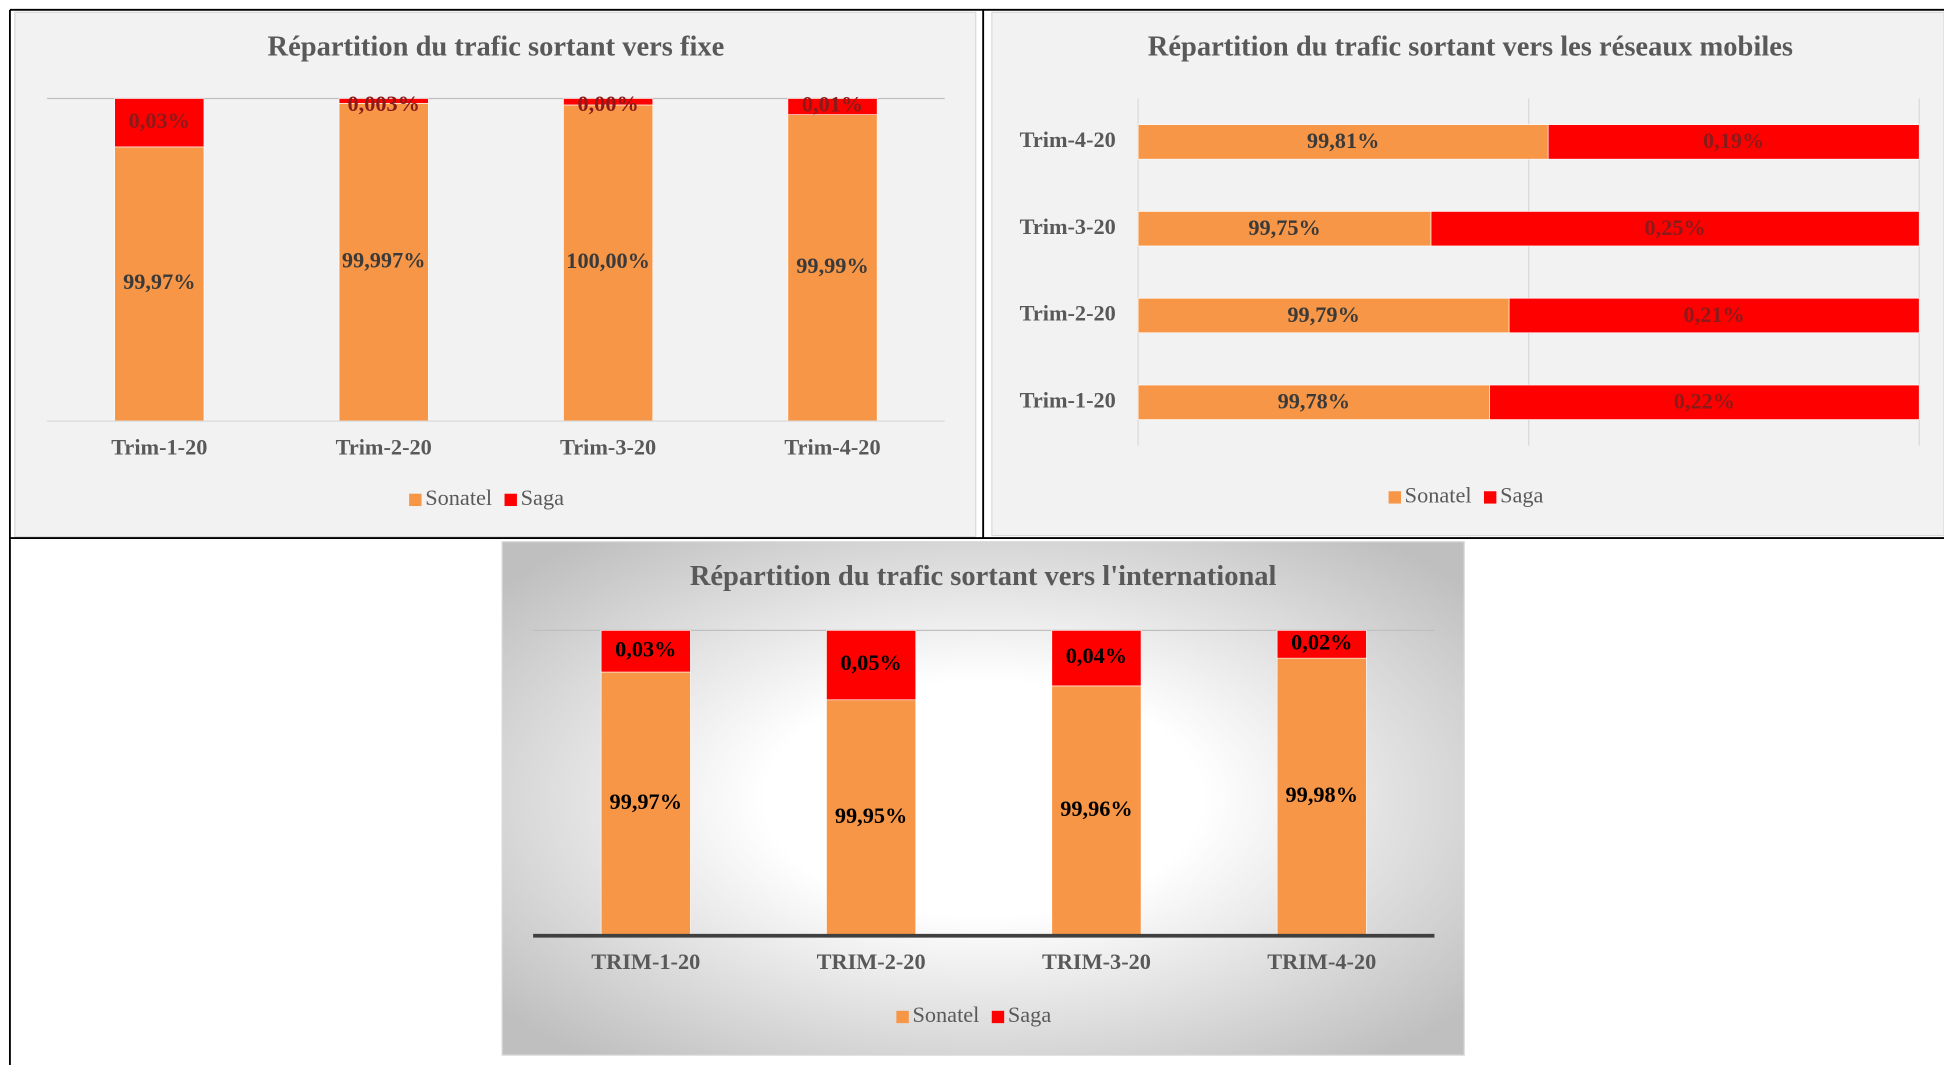  I want to click on data-label: 99,81%, so click(1343, 140).